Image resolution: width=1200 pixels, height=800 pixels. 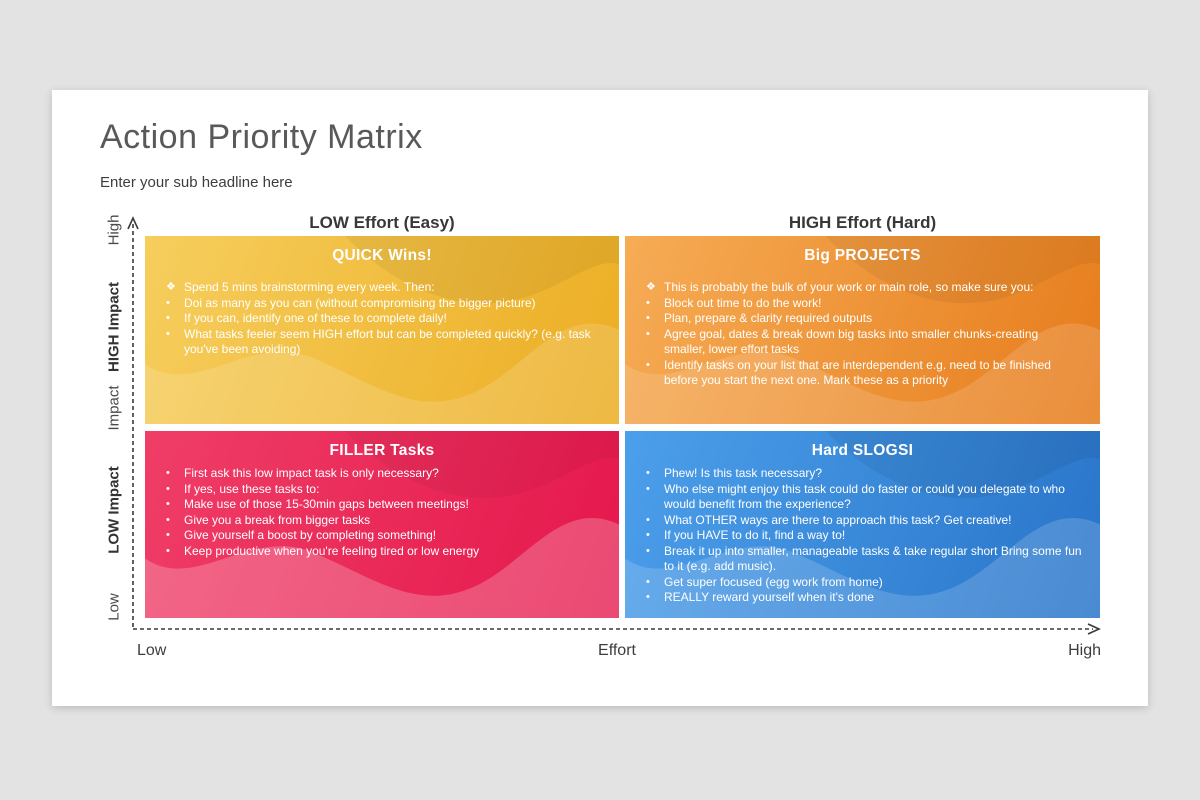 I want to click on bullet-text: Block out time to do the work!, so click(x=743, y=302).